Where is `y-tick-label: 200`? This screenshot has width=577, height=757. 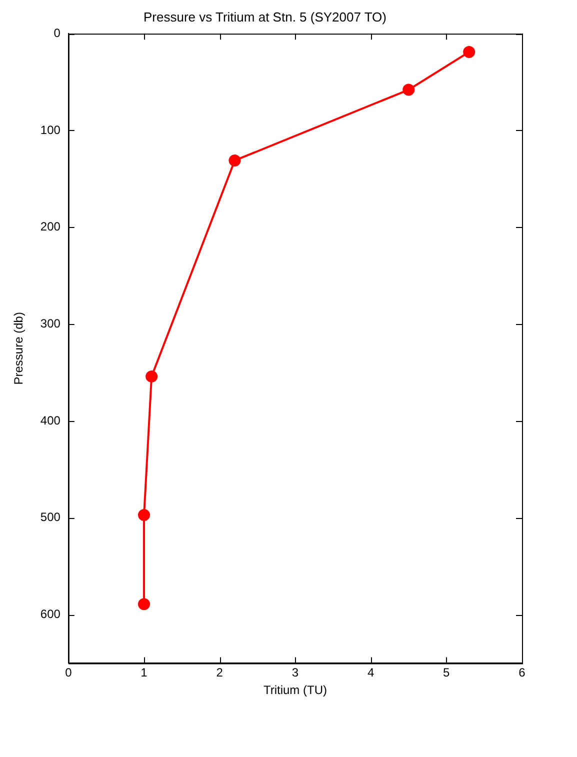
y-tick-label: 200 is located at coordinates (50, 227).